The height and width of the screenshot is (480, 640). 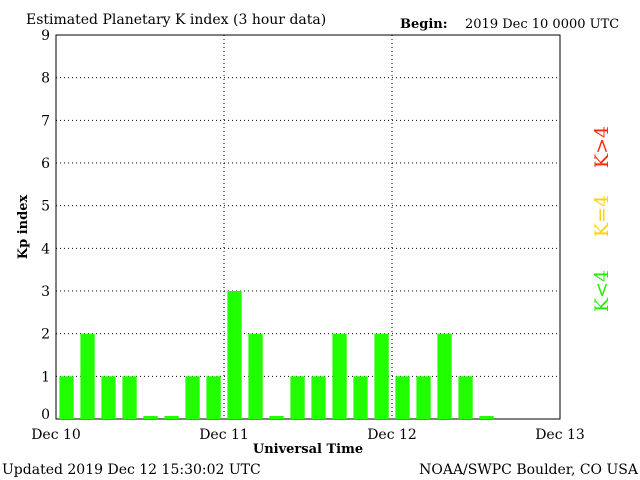 What do you see at coordinates (45, 225) in the screenshot?
I see `y-tick-labels: 0 1 2 3 4 5 6 7 8 9` at bounding box center [45, 225].